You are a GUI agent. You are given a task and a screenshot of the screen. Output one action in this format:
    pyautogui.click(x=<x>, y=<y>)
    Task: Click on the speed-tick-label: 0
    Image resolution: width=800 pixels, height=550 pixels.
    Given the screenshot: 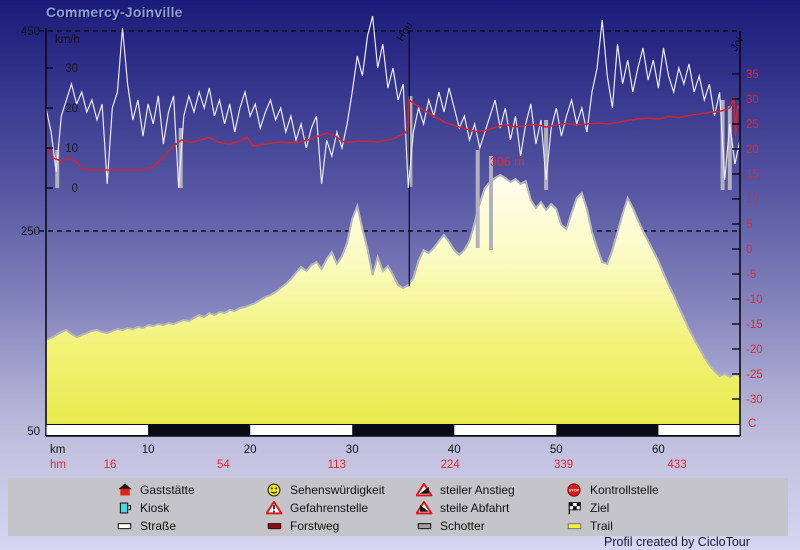 What is the action you would take?
    pyautogui.click(x=75, y=189)
    